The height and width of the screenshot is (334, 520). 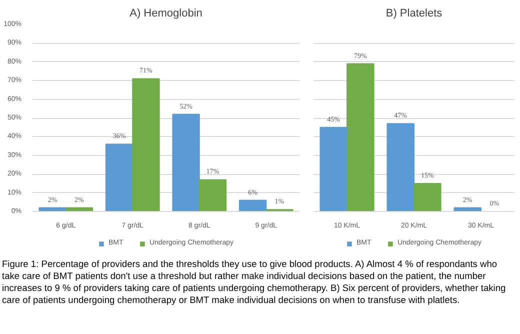 I want to click on caption: Figure 1: Percentage of providers and the thresholds they use to give blood products. A) Almost 4 % of respondants who take care of BMT patients don't use a threshold but rather make individual decisions based on the patient, the number increases to 9 % of providers taking care of patients undergoing chemotherapy. B) Six percent of providers, whether taking care of patients undergoing chemotherapy or BMT make individual decisions on when to transfuse with platlets., so click(x=254, y=282).